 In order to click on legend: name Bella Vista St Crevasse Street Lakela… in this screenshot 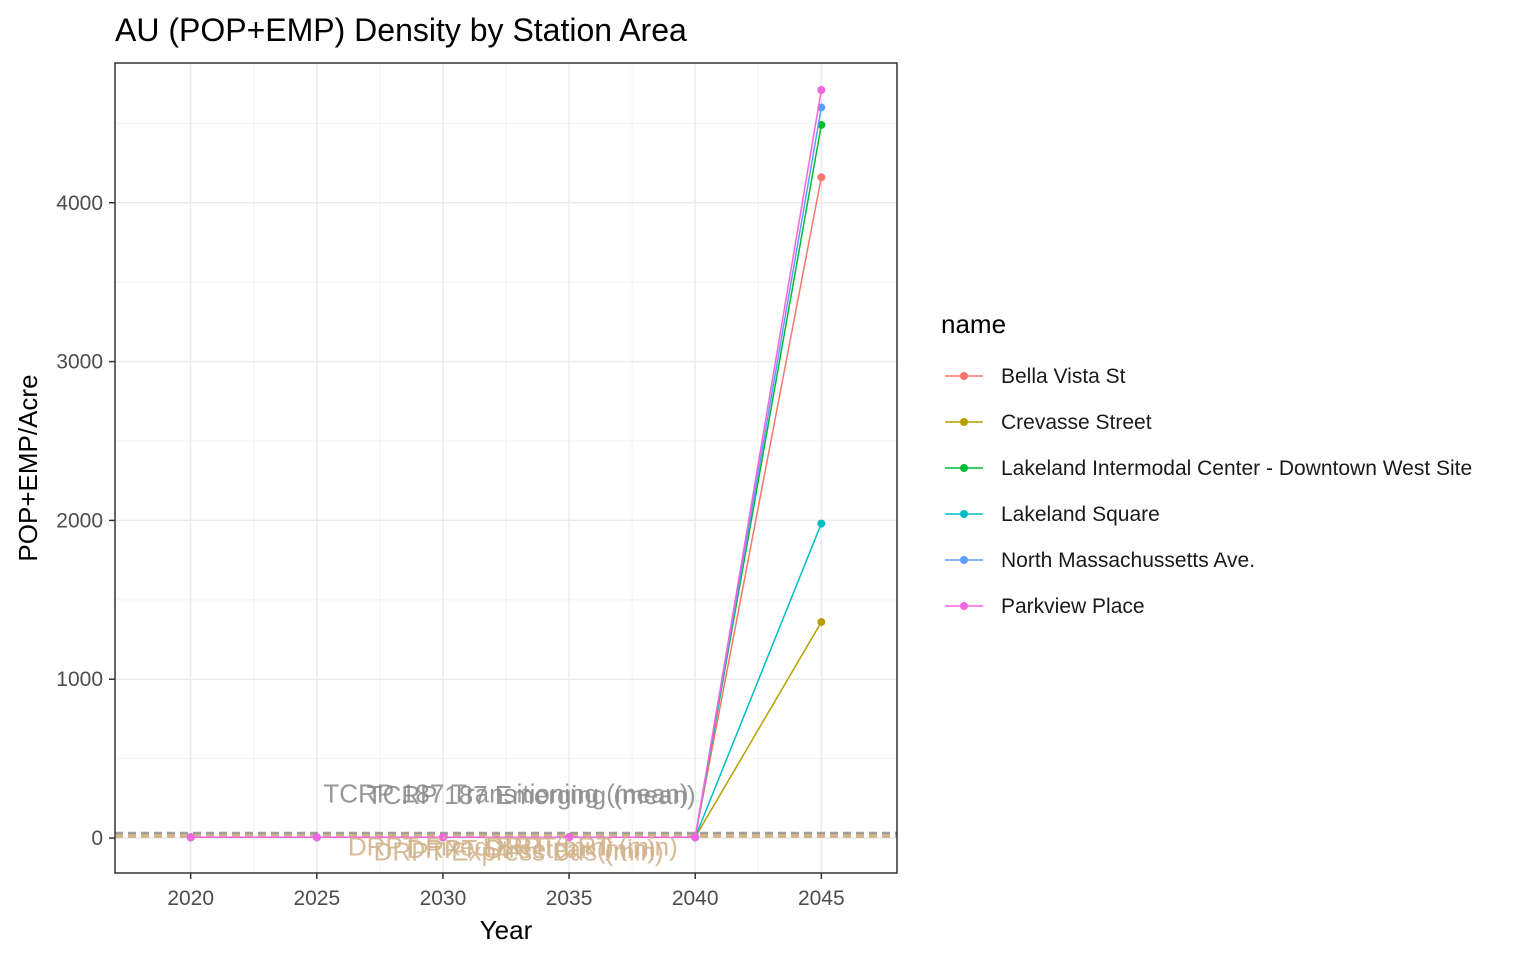, I will do `click(1206, 463)`.